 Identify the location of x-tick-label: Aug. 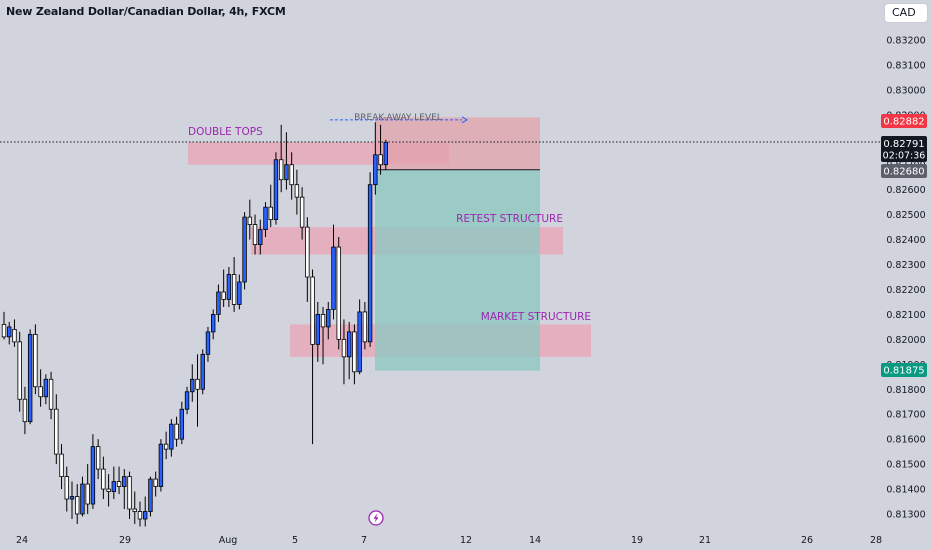
(228, 540).